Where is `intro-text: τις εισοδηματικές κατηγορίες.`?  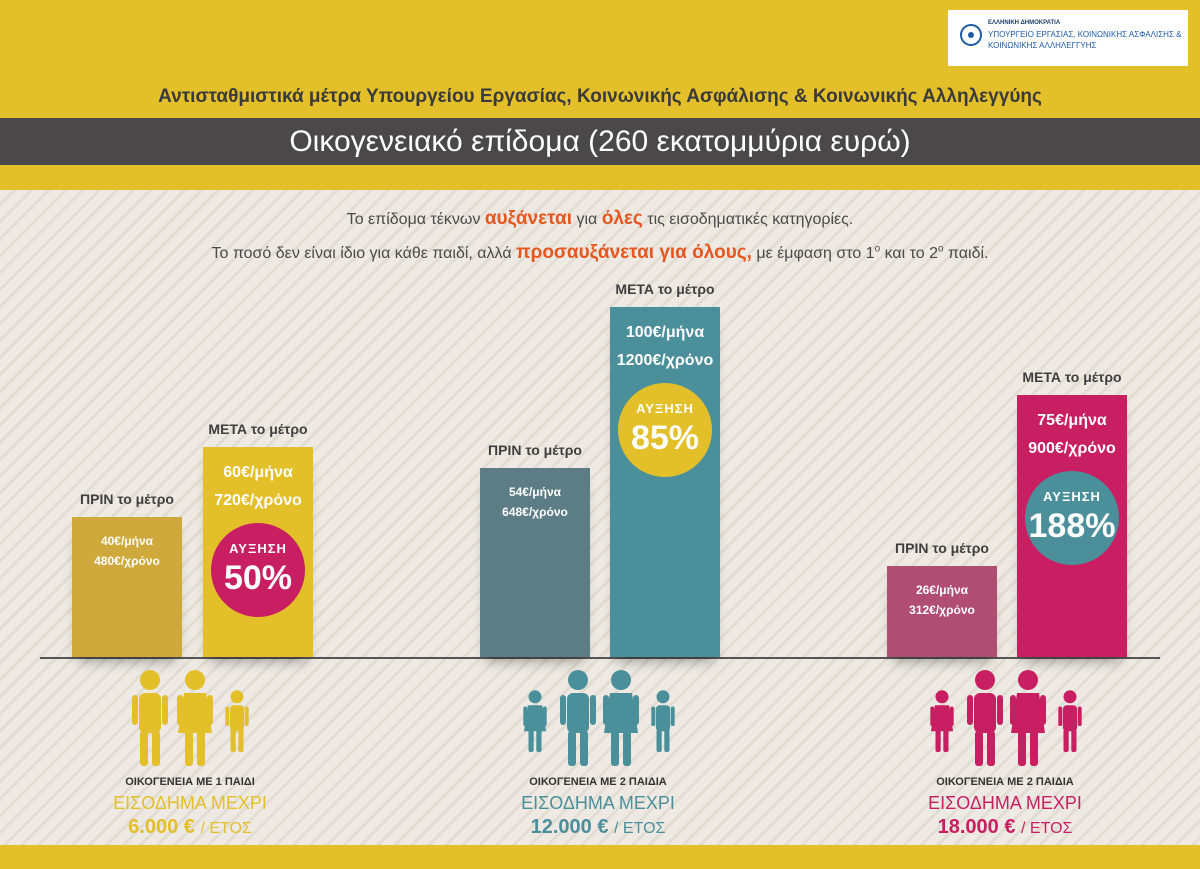
intro-text: τις εισοδηματικές κατηγορίες. is located at coordinates (748, 219).